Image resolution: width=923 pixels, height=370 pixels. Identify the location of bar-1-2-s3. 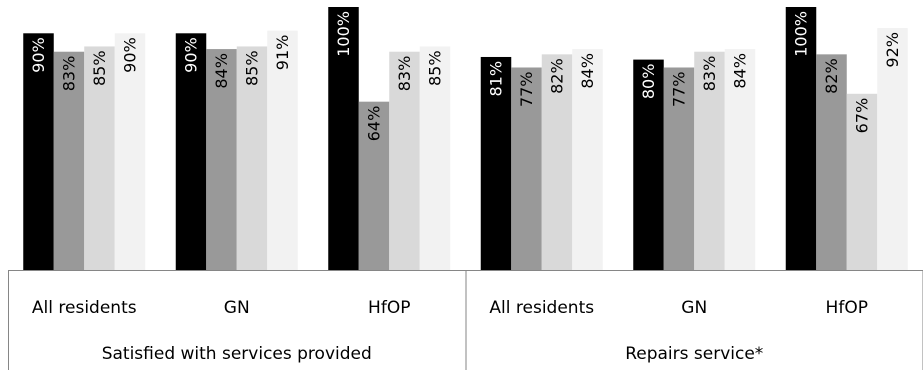
(252, 158).